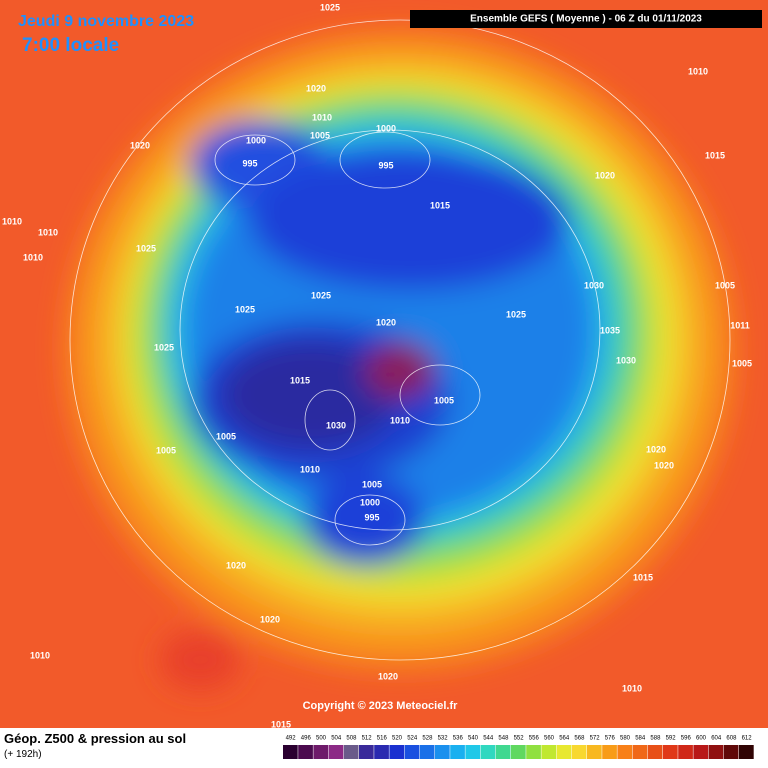 The width and height of the screenshot is (768, 768). What do you see at coordinates (595, 739) in the screenshot?
I see `colorbar-label: 572` at bounding box center [595, 739].